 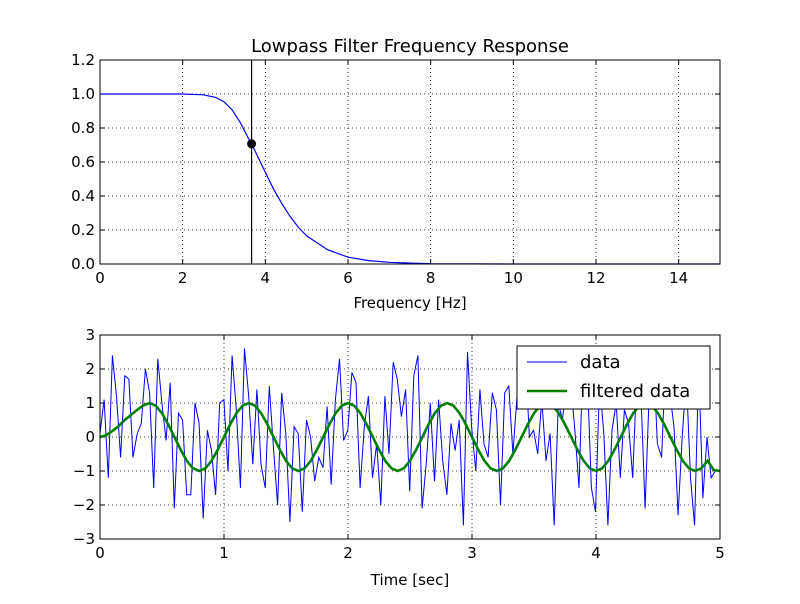 What do you see at coordinates (600, 362) in the screenshot?
I see `legend-label-data: data` at bounding box center [600, 362].